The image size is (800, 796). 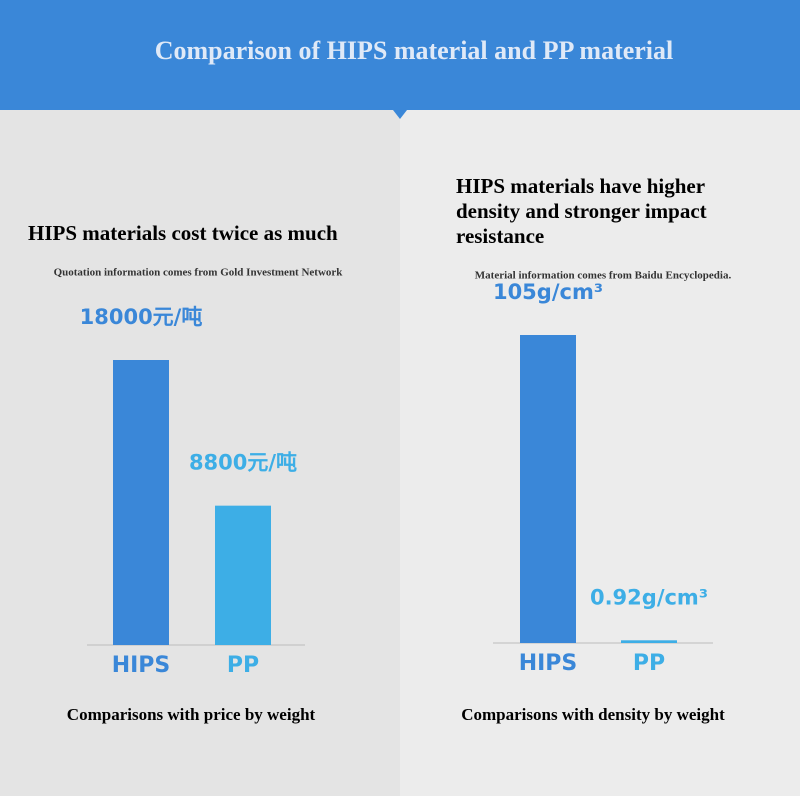 I want to click on value-label: 0.92g/cm³, so click(x=649, y=597).